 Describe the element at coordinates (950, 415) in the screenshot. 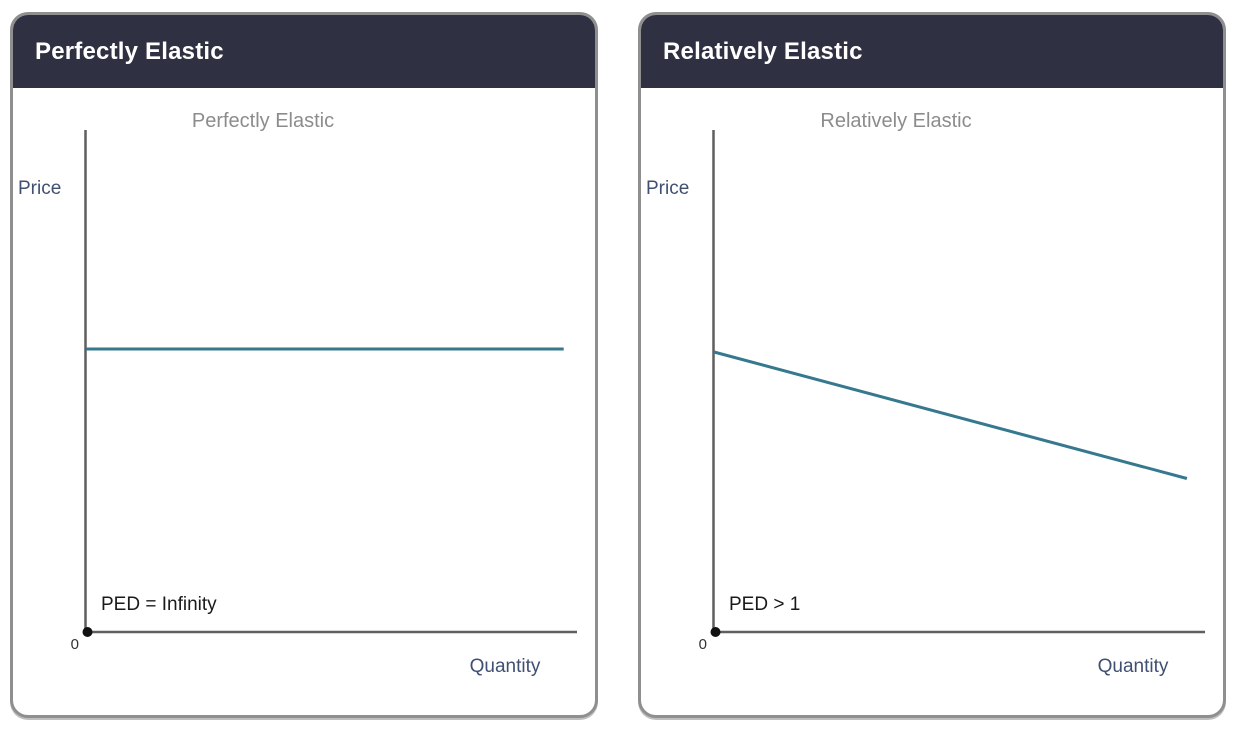

I see `demand-curve` at that location.